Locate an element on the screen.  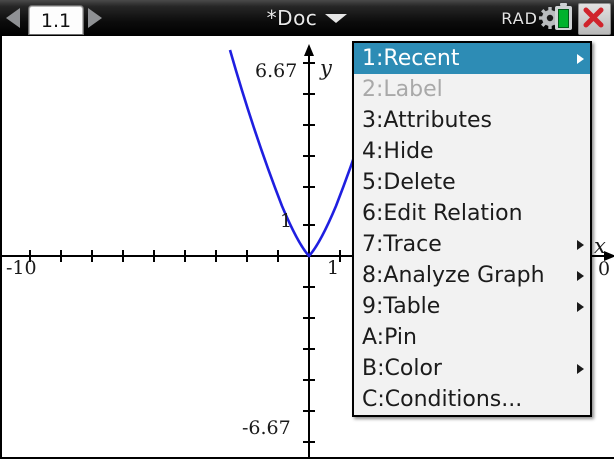
menu-item: 2:Label is located at coordinates (472, 89).